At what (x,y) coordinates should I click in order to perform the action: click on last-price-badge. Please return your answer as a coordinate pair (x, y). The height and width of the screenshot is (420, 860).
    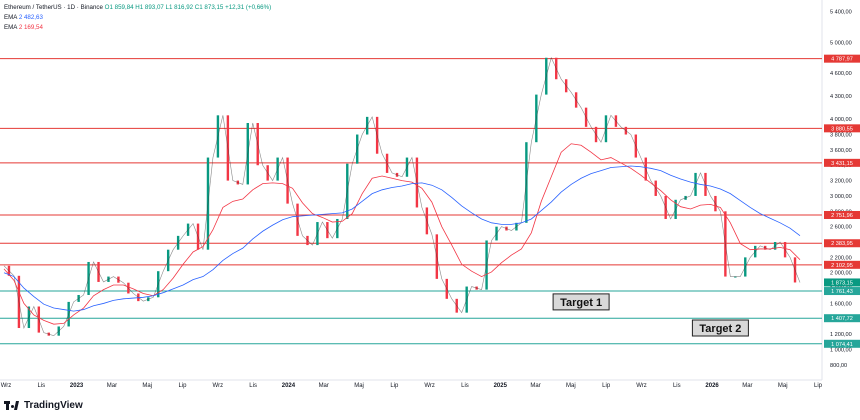
    Looking at the image, I should click on (842, 282).